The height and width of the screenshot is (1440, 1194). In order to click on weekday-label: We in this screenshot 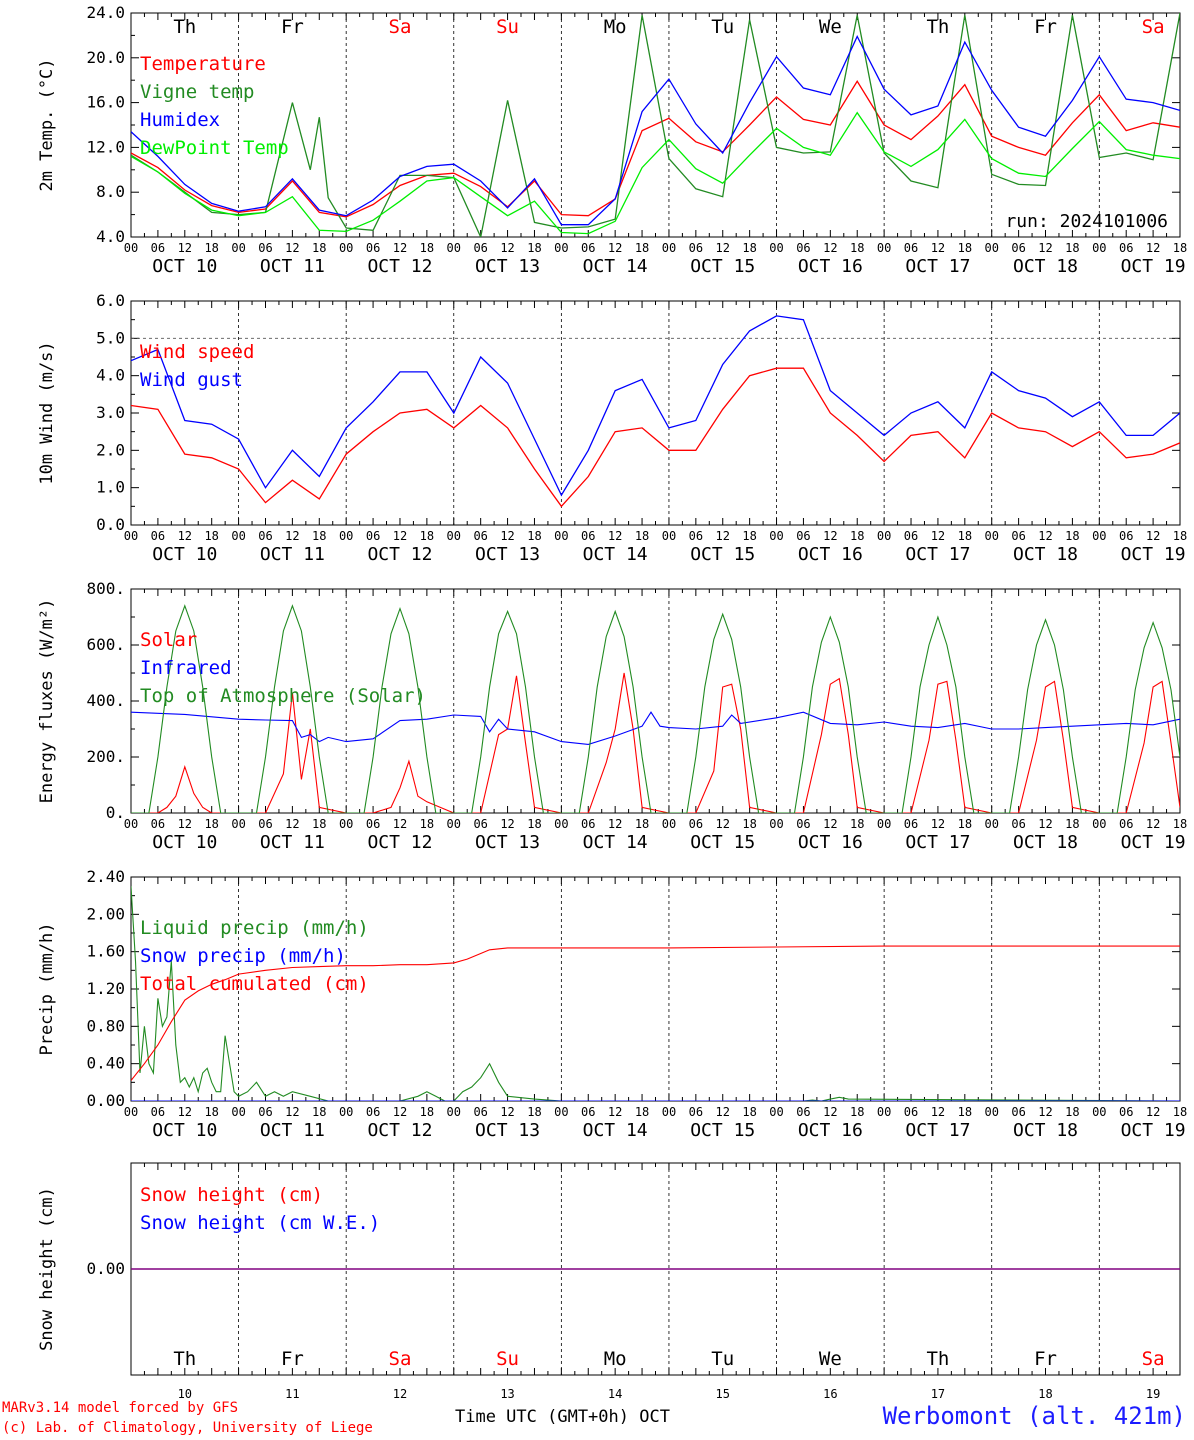, I will do `click(830, 1359)`.